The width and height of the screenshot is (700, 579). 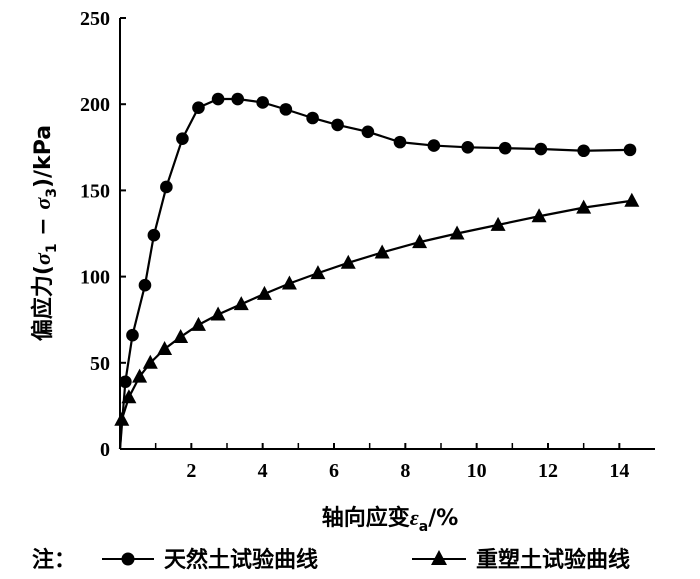 What do you see at coordinates (331, 560) in the screenshot?
I see `legend: 注： 天然土试验曲线 重塑土试验曲线` at bounding box center [331, 560].